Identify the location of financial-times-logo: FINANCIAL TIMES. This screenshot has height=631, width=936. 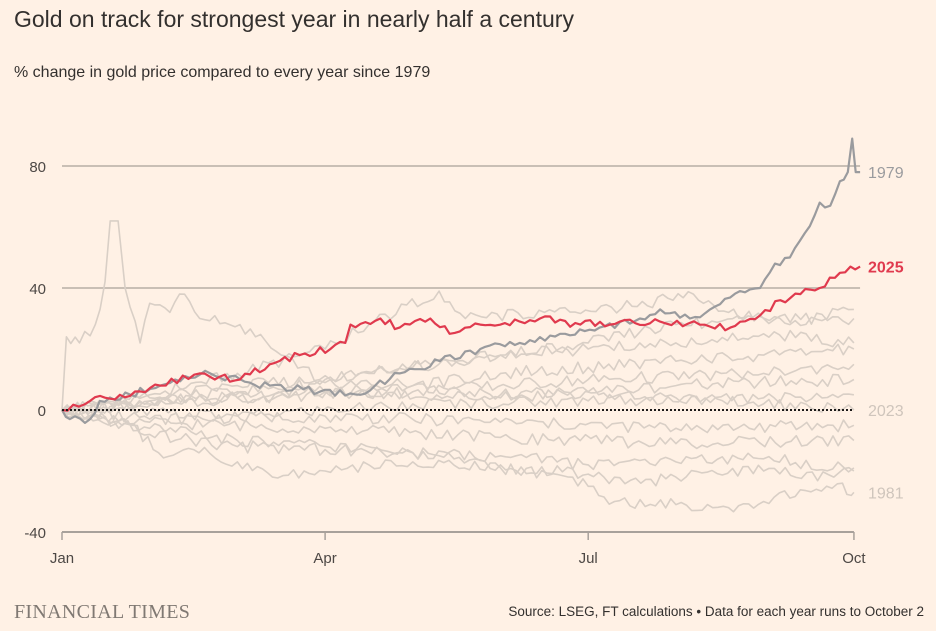
(102, 612).